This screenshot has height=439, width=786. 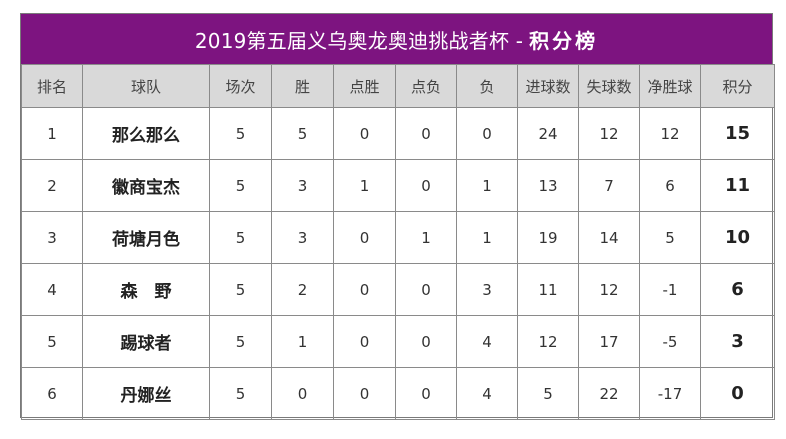 I want to click on col-header-penalty-loss: 点负, so click(x=426, y=86).